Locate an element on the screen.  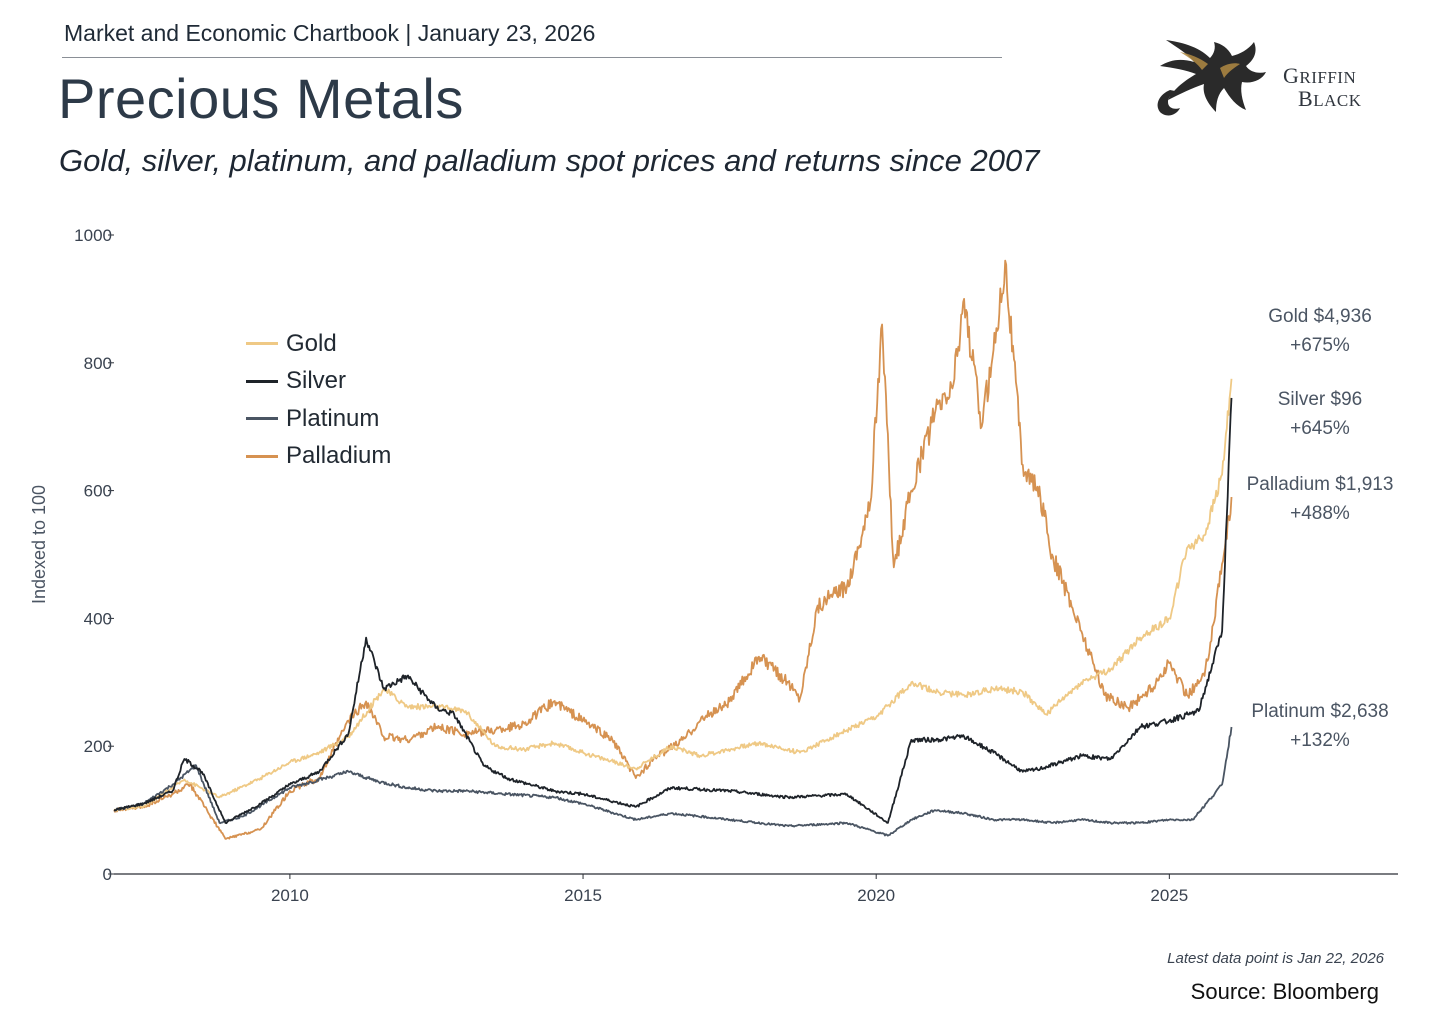
legend-item-silver: Silver is located at coordinates (318, 382).